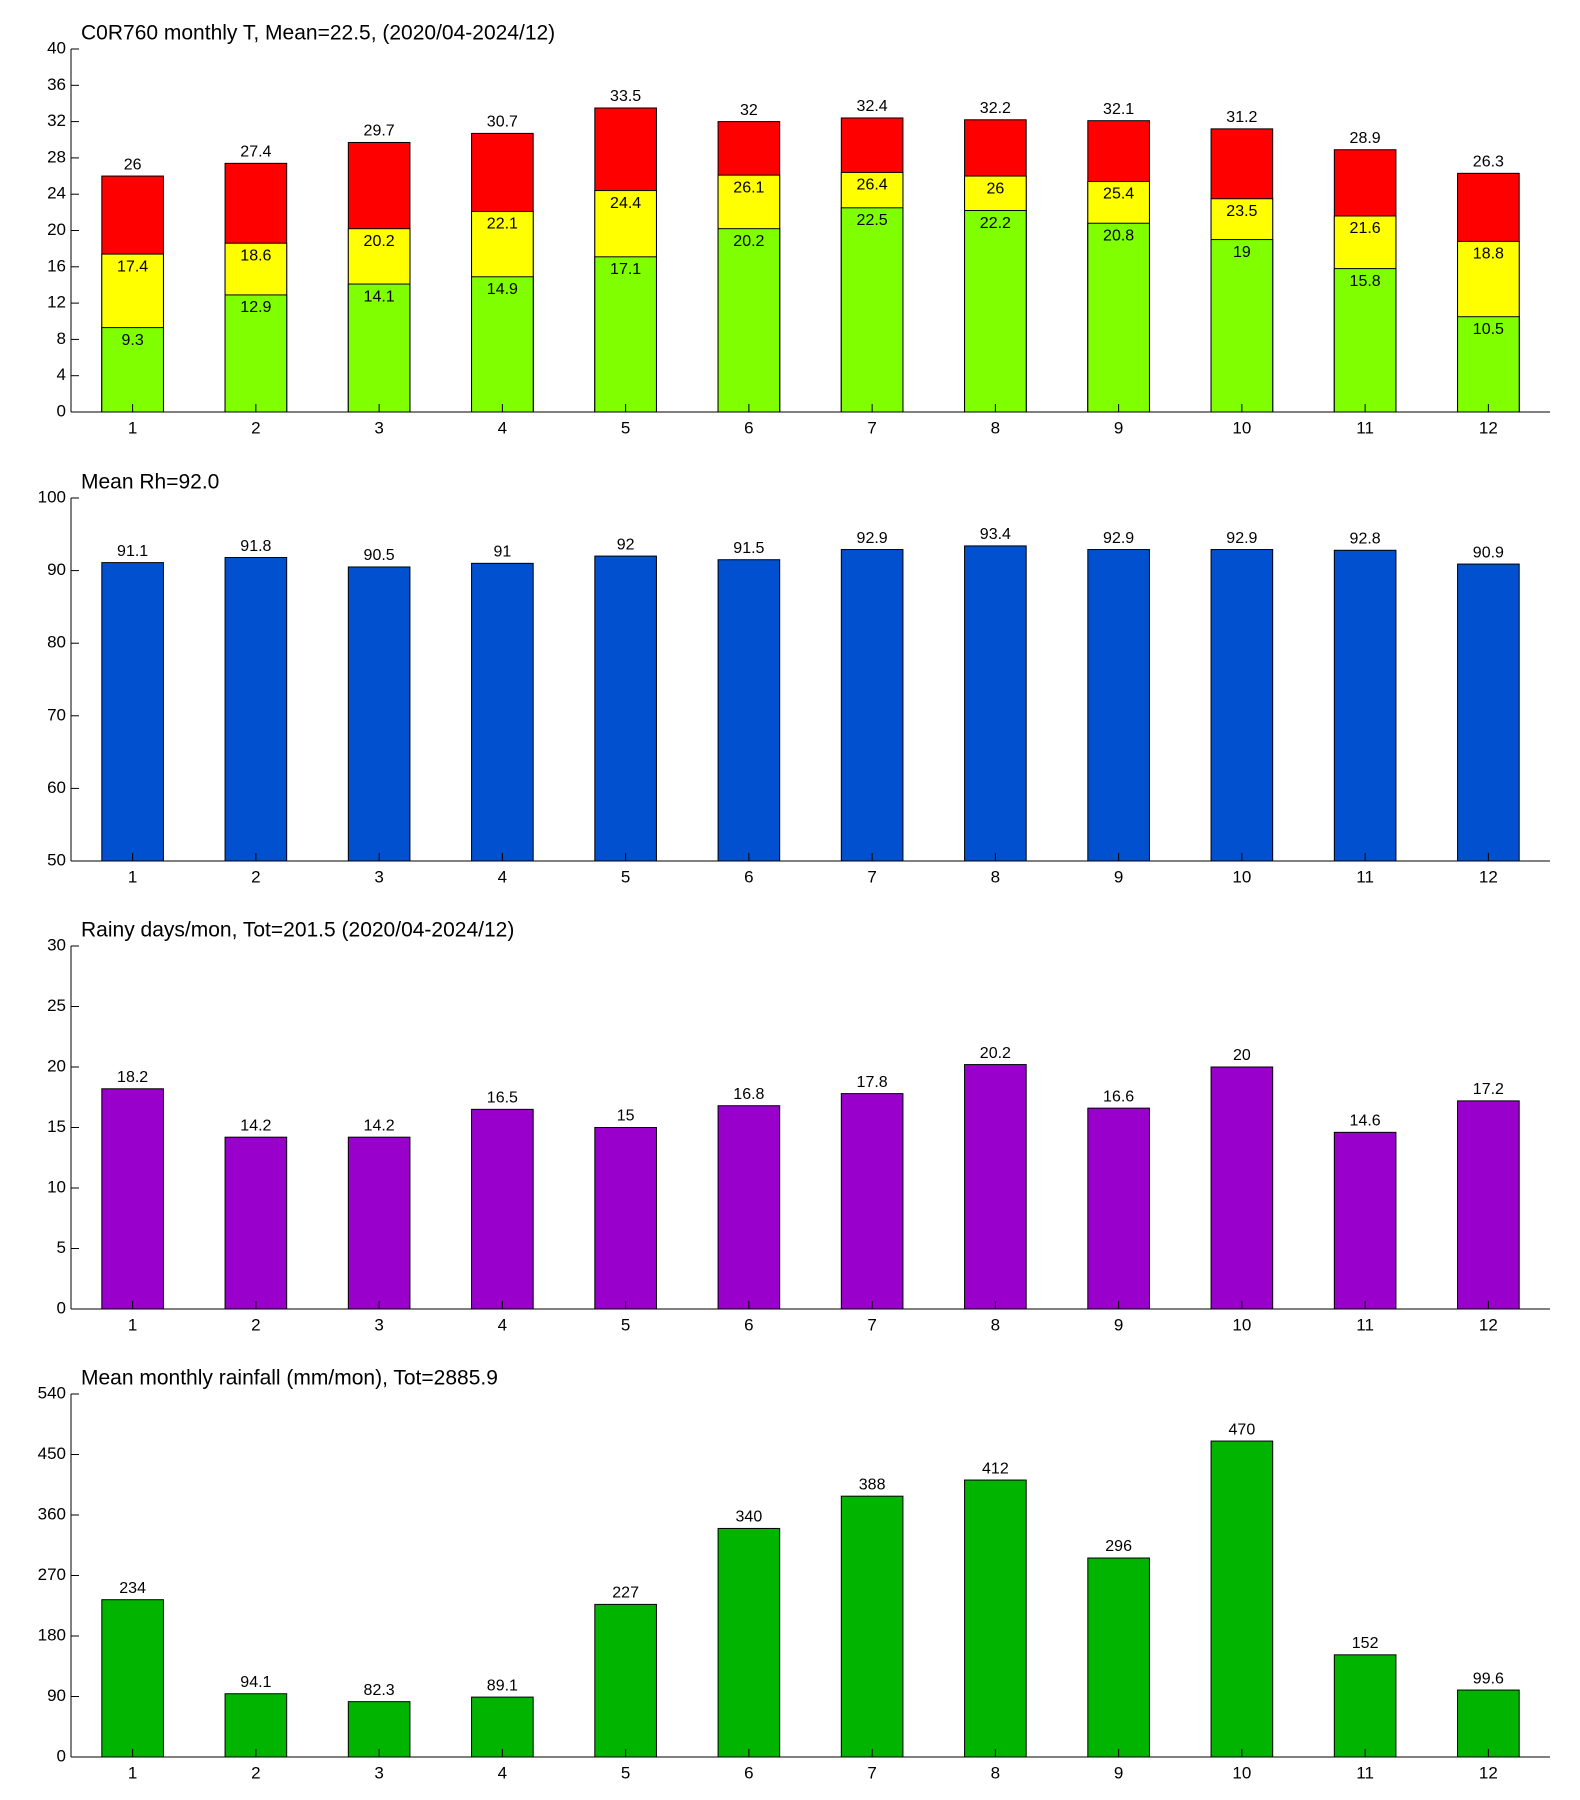  I want to click on value-label: 20.8, so click(1118, 235).